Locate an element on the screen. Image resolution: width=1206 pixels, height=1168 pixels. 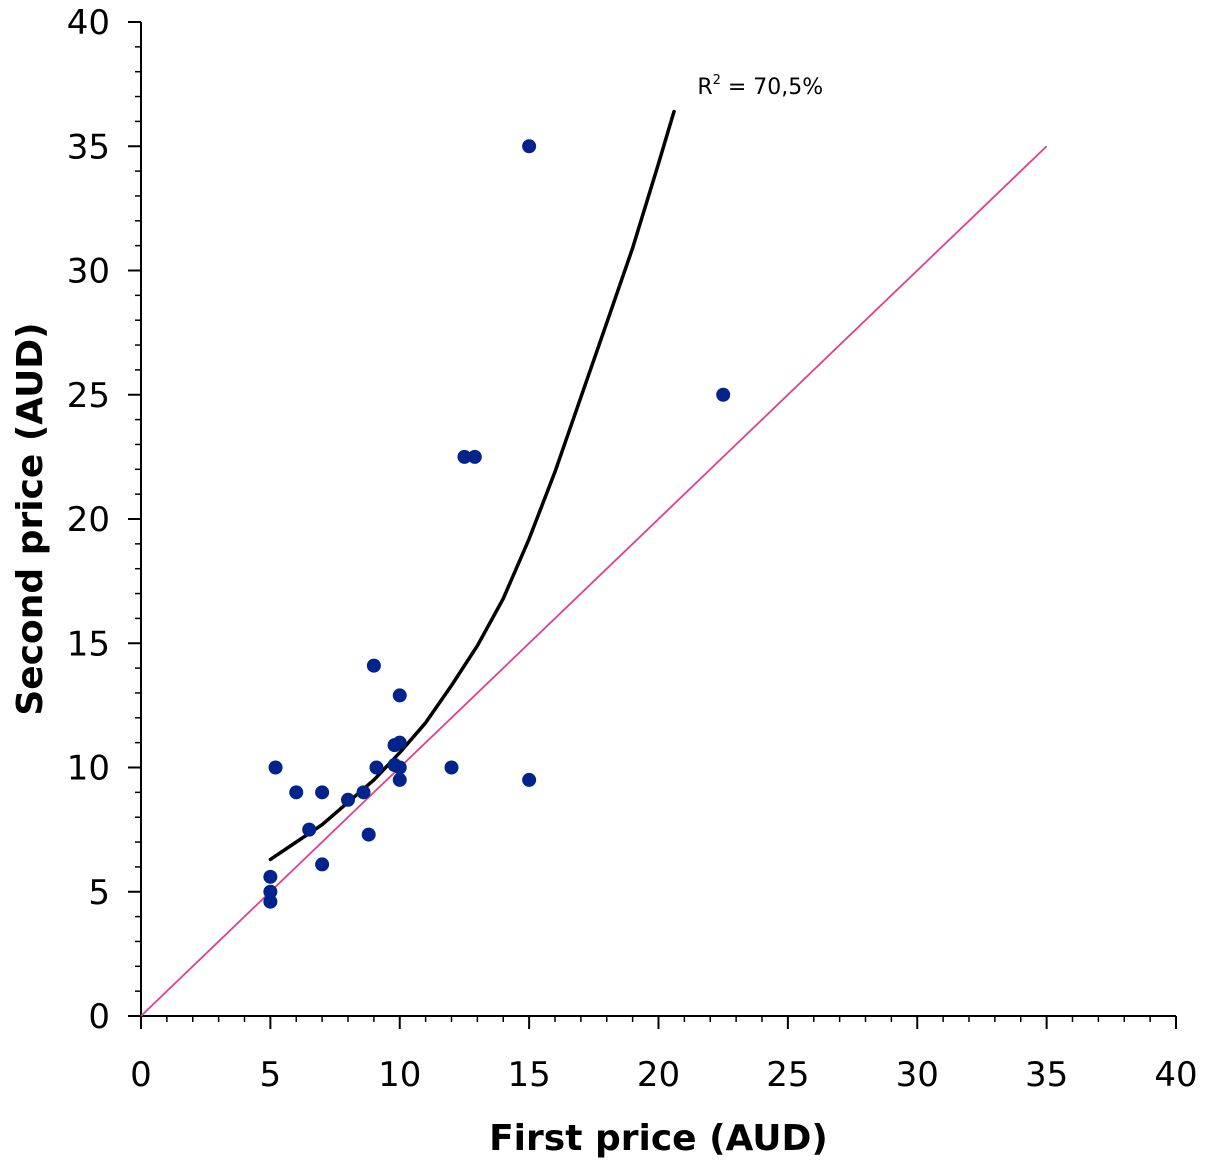
y-tick-label: 0 is located at coordinates (99, 1017).